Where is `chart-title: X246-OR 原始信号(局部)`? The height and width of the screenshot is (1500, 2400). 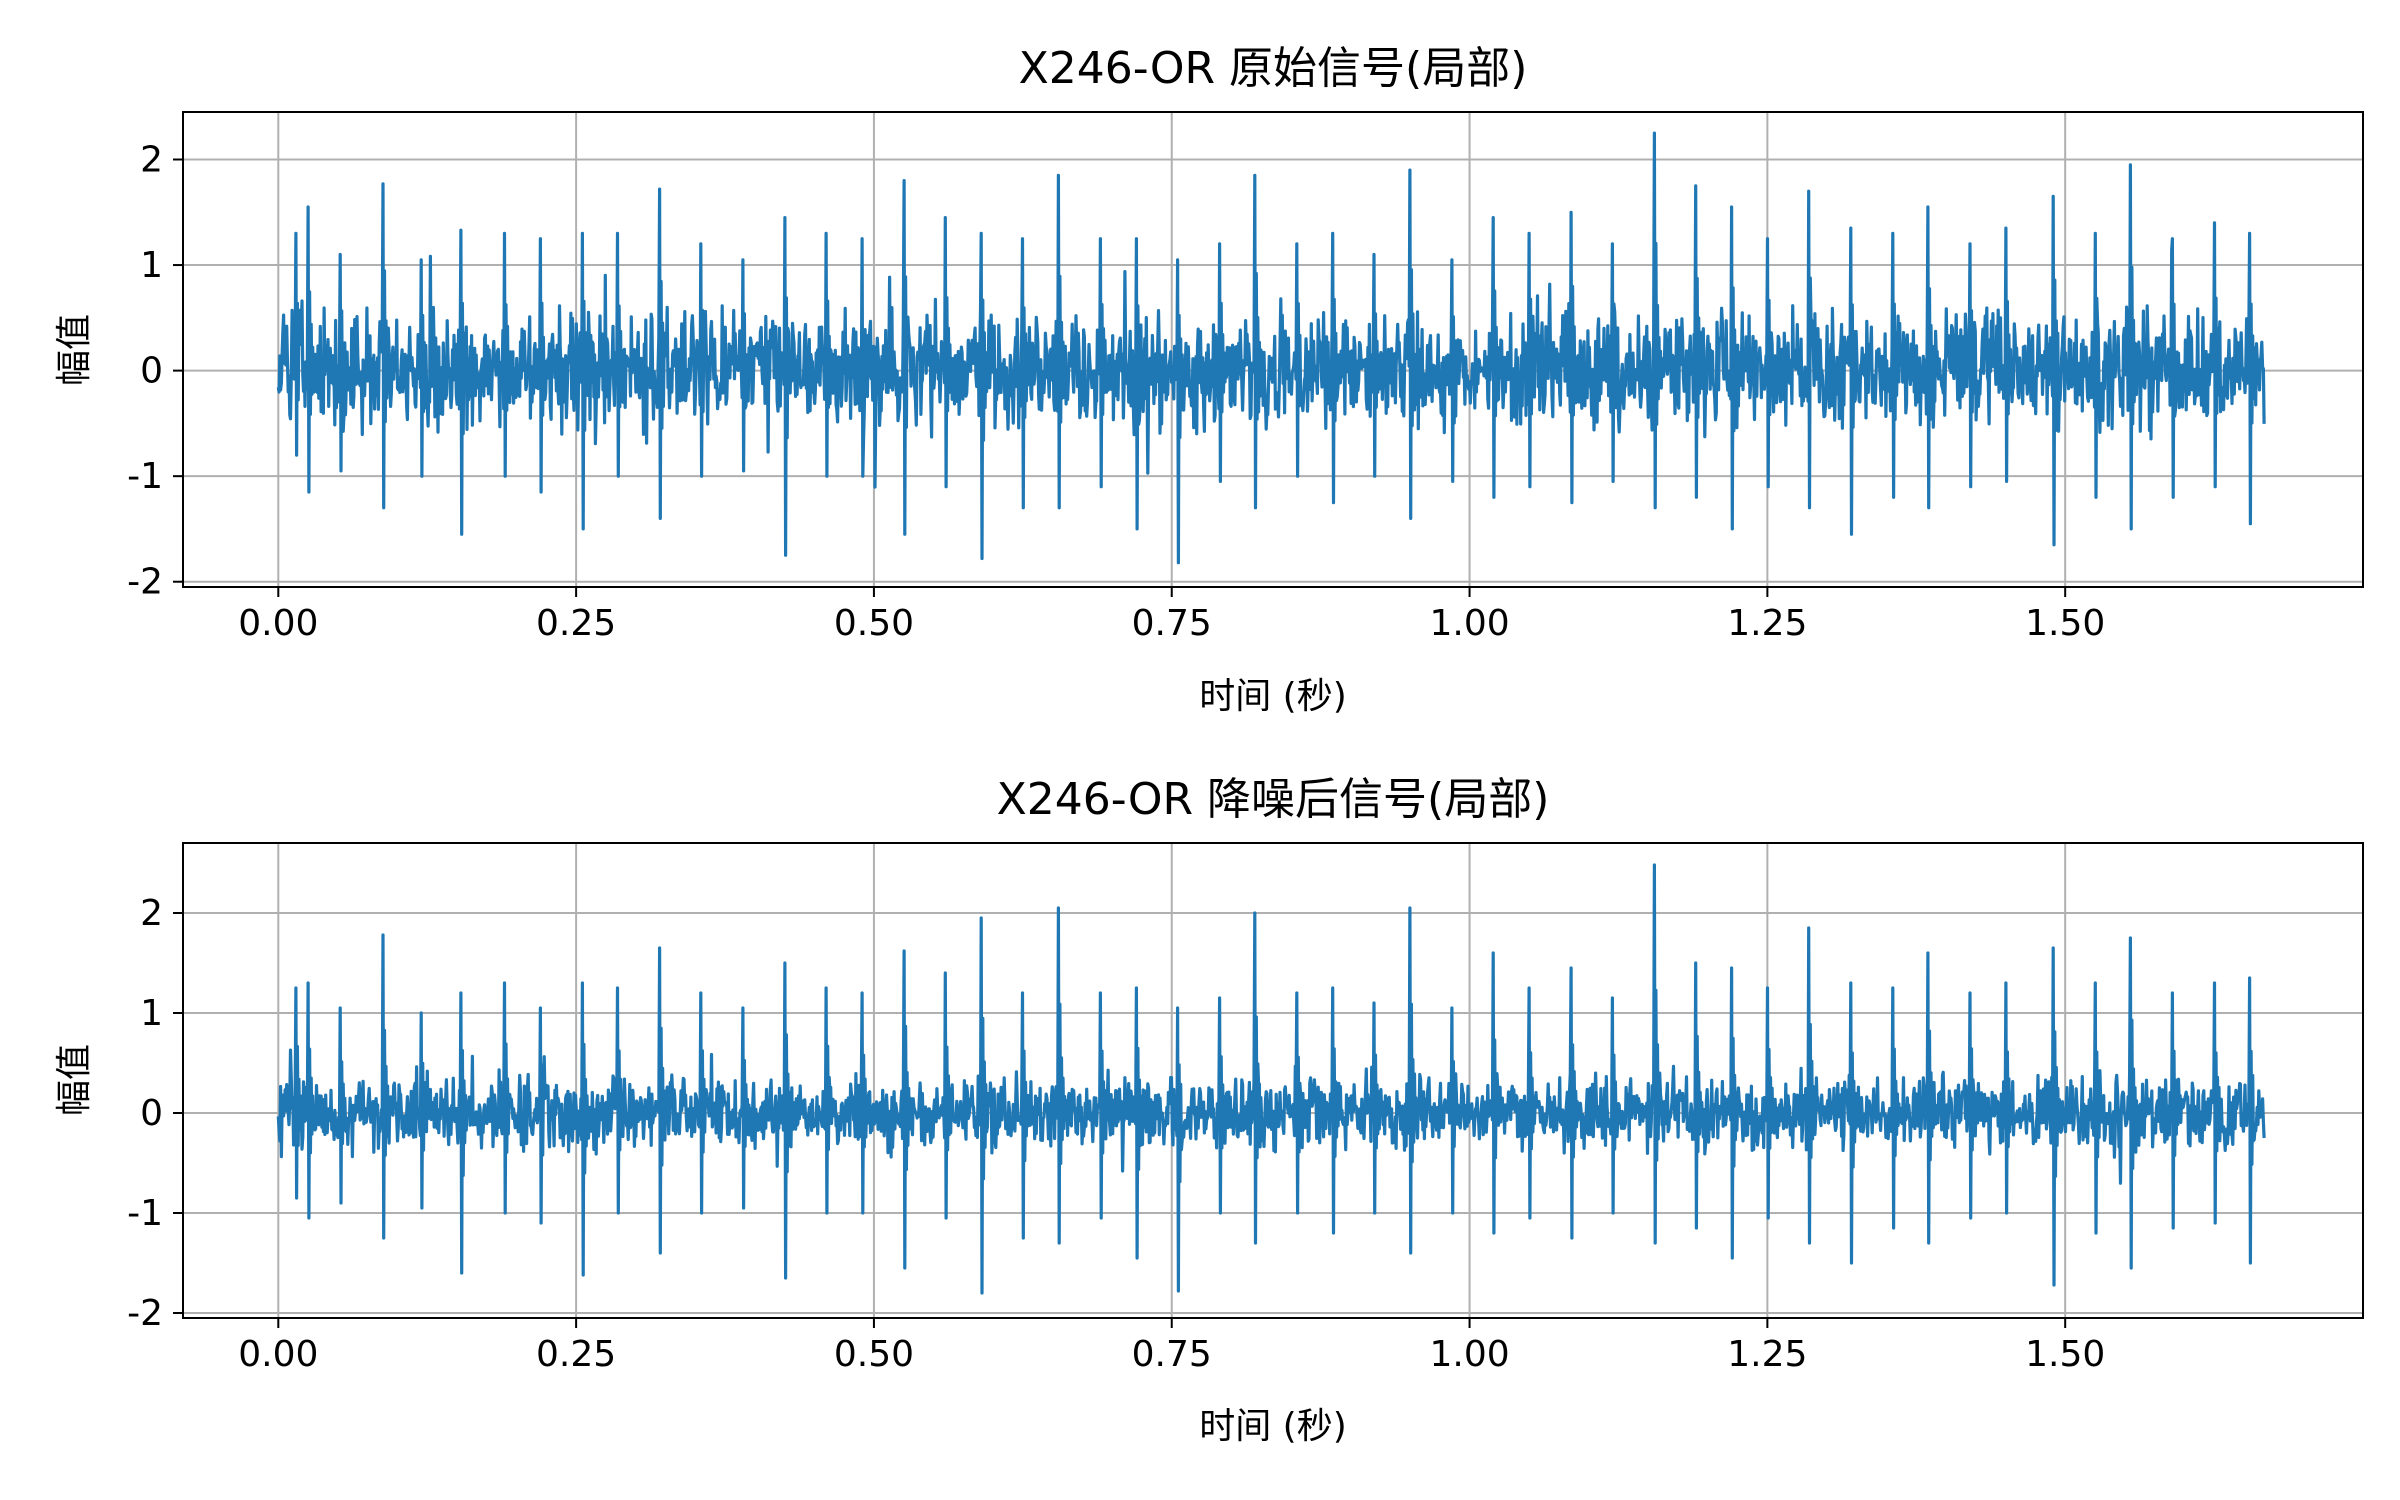 chart-title: X246-OR 原始信号(局部) is located at coordinates (1273, 68).